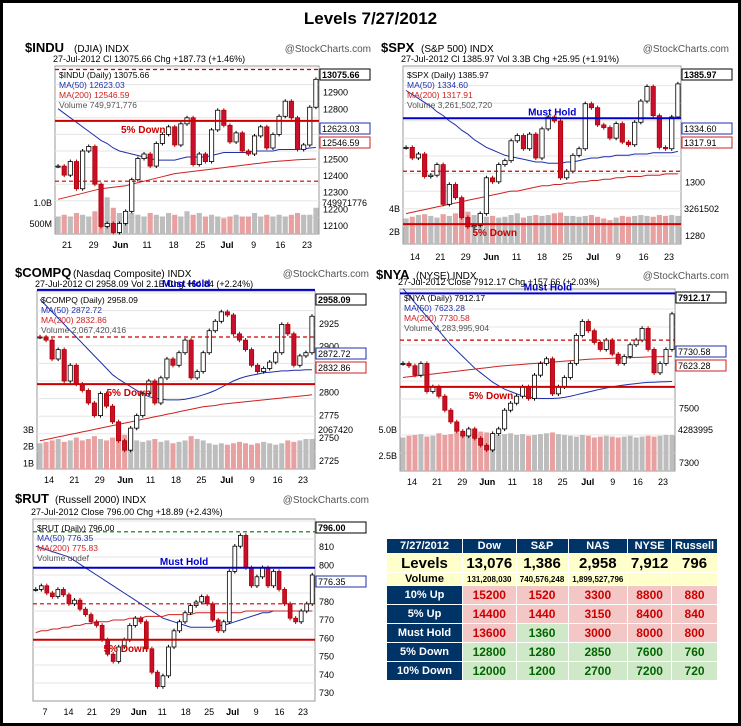  Describe the element at coordinates (335, 209) in the screenshot. I see `y-tick-label: 12200` at that location.